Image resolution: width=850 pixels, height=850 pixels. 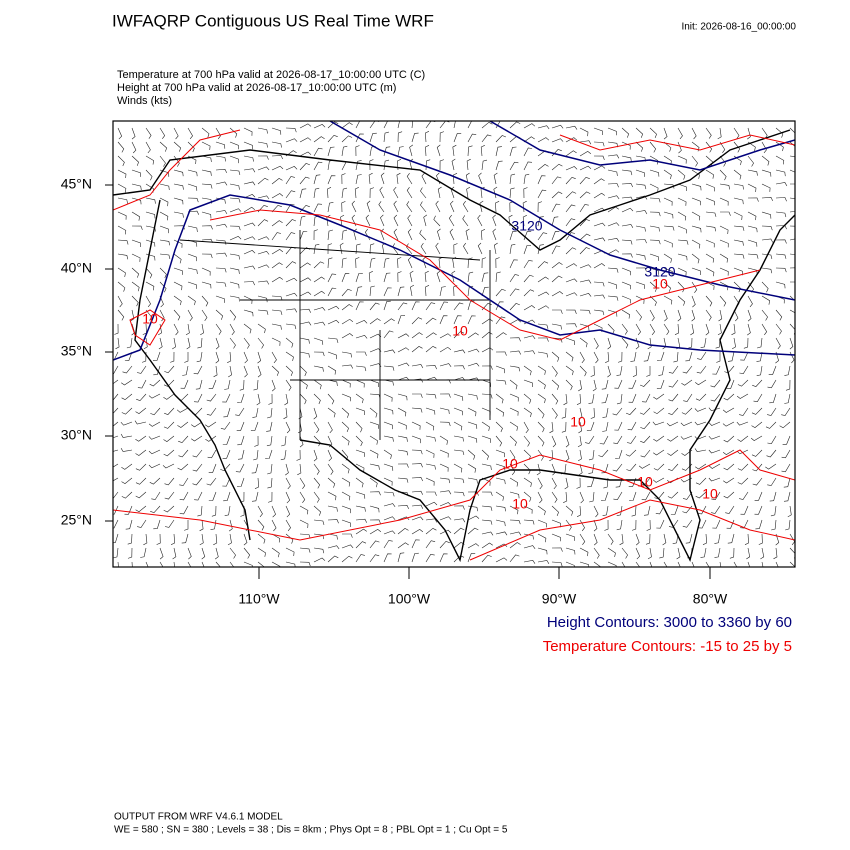 What do you see at coordinates (76, 520) in the screenshot?
I see `lat-label: 25°N` at bounding box center [76, 520].